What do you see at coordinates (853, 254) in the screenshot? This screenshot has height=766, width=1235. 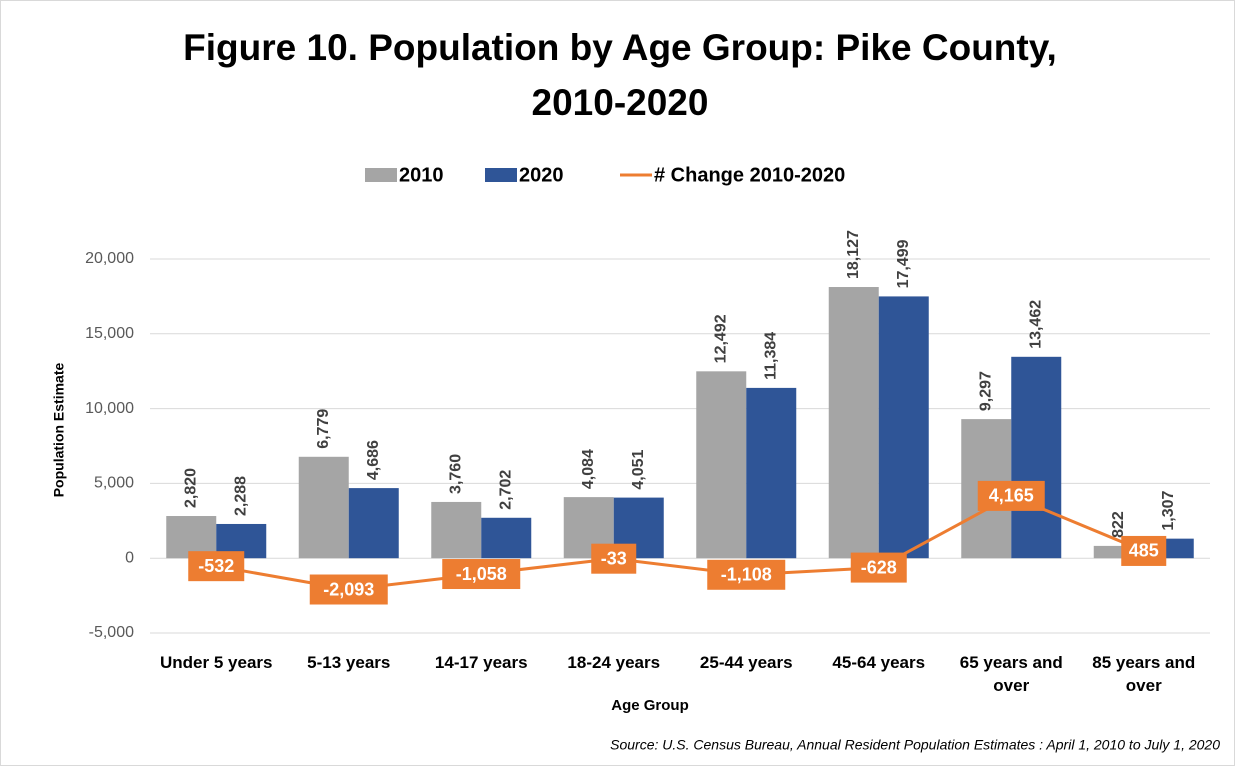 I see `bar-value-label: 18,127` at bounding box center [853, 254].